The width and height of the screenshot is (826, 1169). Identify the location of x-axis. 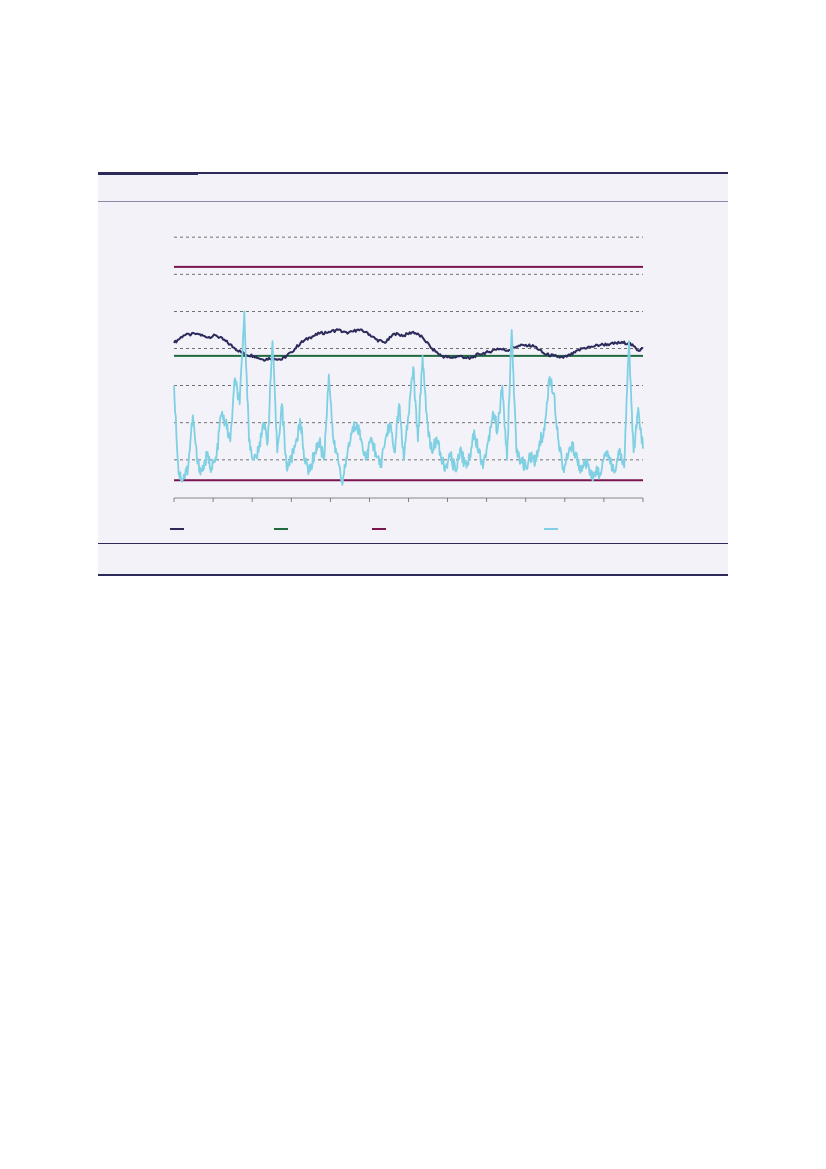
(408, 499).